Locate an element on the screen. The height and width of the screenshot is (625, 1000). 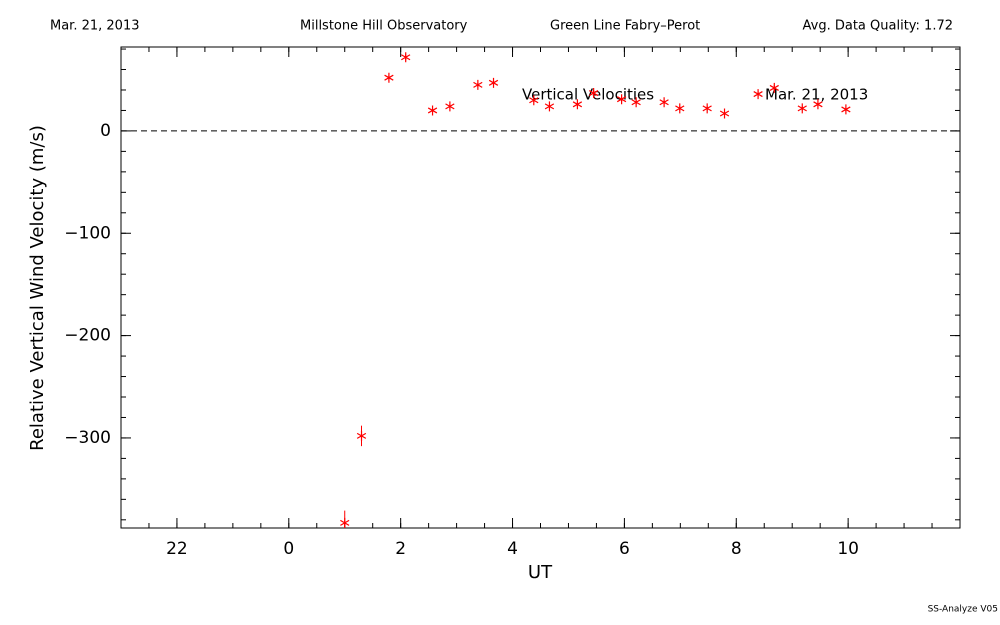
y-axis-label: Relative Vertical Wind Velocity (m/s) is located at coordinates (37, 288).